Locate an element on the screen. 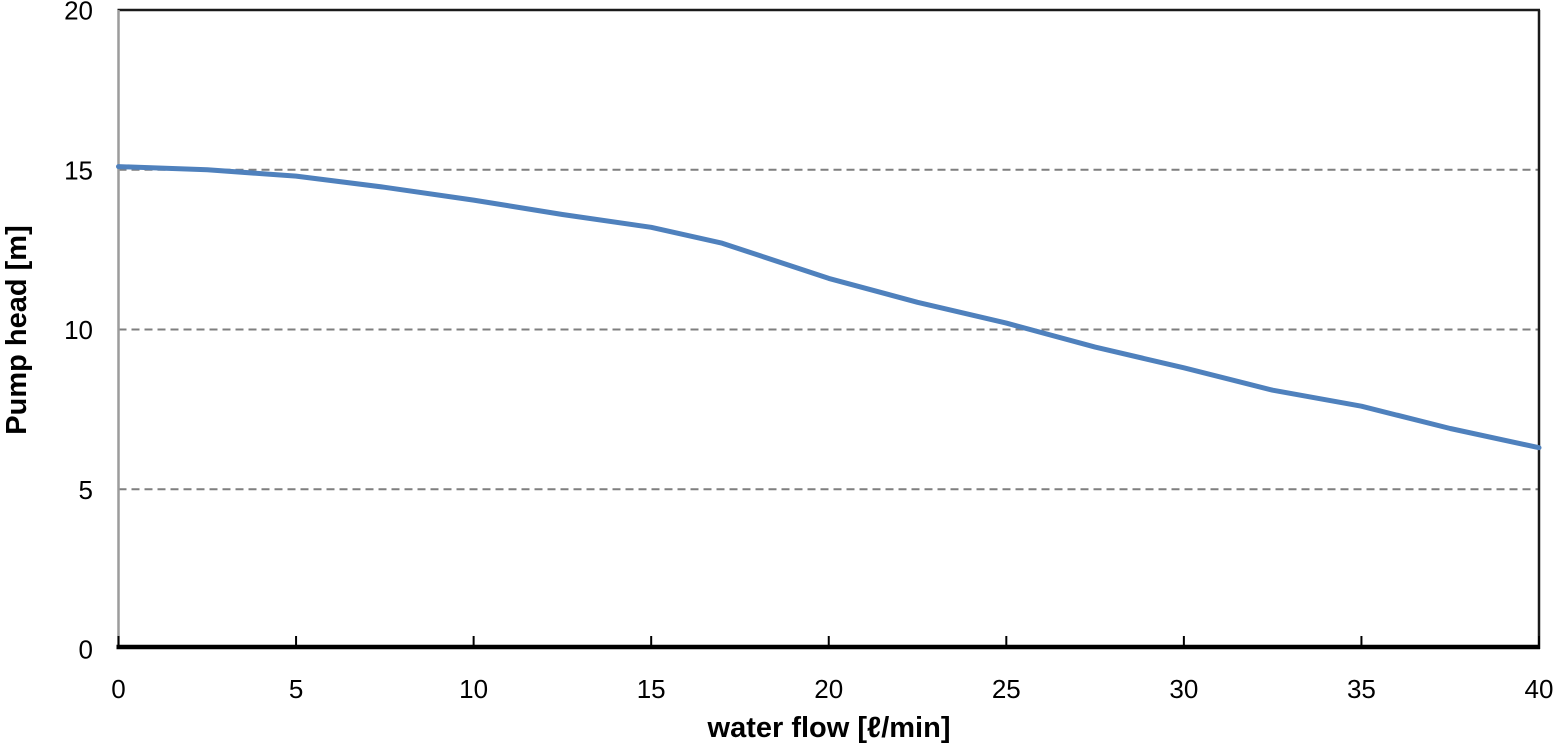 This screenshot has height=745, width=1553. x-tick-label: 0 is located at coordinates (118, 689).